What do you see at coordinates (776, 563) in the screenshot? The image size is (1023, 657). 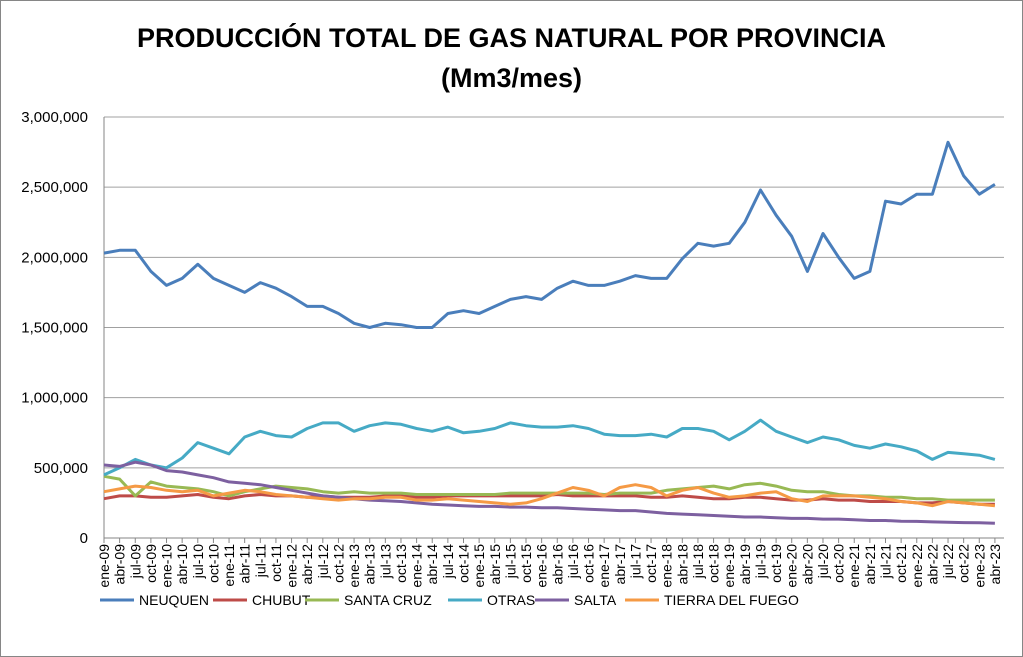 I see `x-tick-label: oct-19` at bounding box center [776, 563].